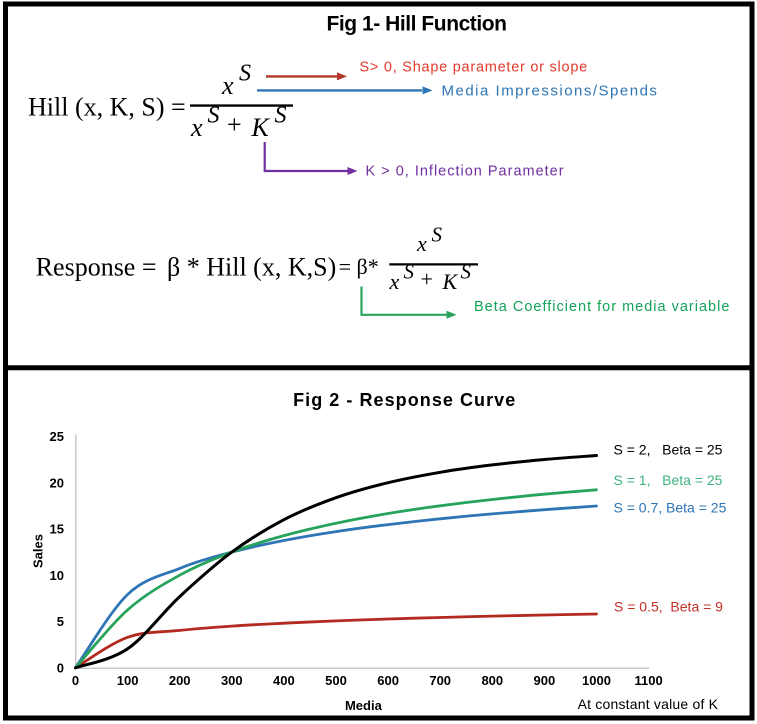 This screenshot has width=757, height=724. What do you see at coordinates (57, 575) in the screenshot?
I see `svg-text: 10` at bounding box center [57, 575].